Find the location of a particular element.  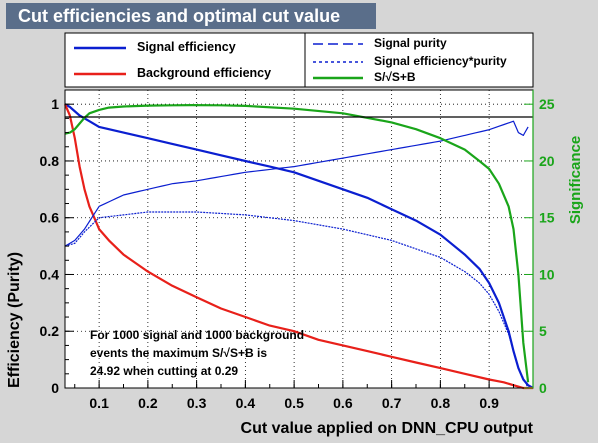

legend-label-purity: Signal purity is located at coordinates (410, 43).